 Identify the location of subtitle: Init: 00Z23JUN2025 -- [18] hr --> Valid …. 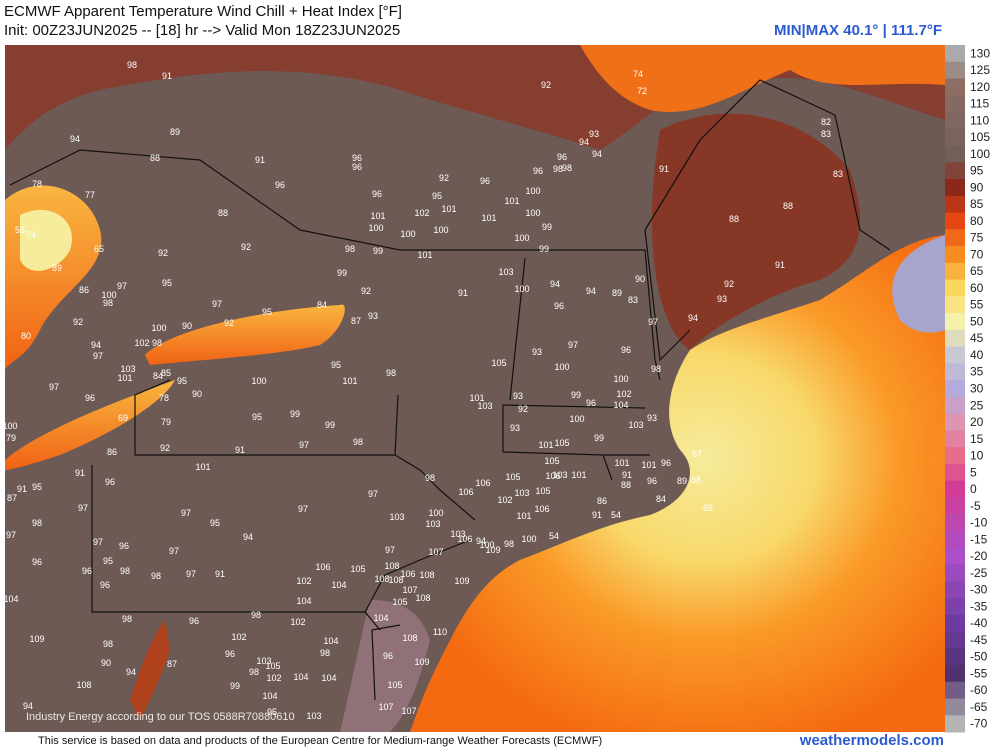
(202, 30).